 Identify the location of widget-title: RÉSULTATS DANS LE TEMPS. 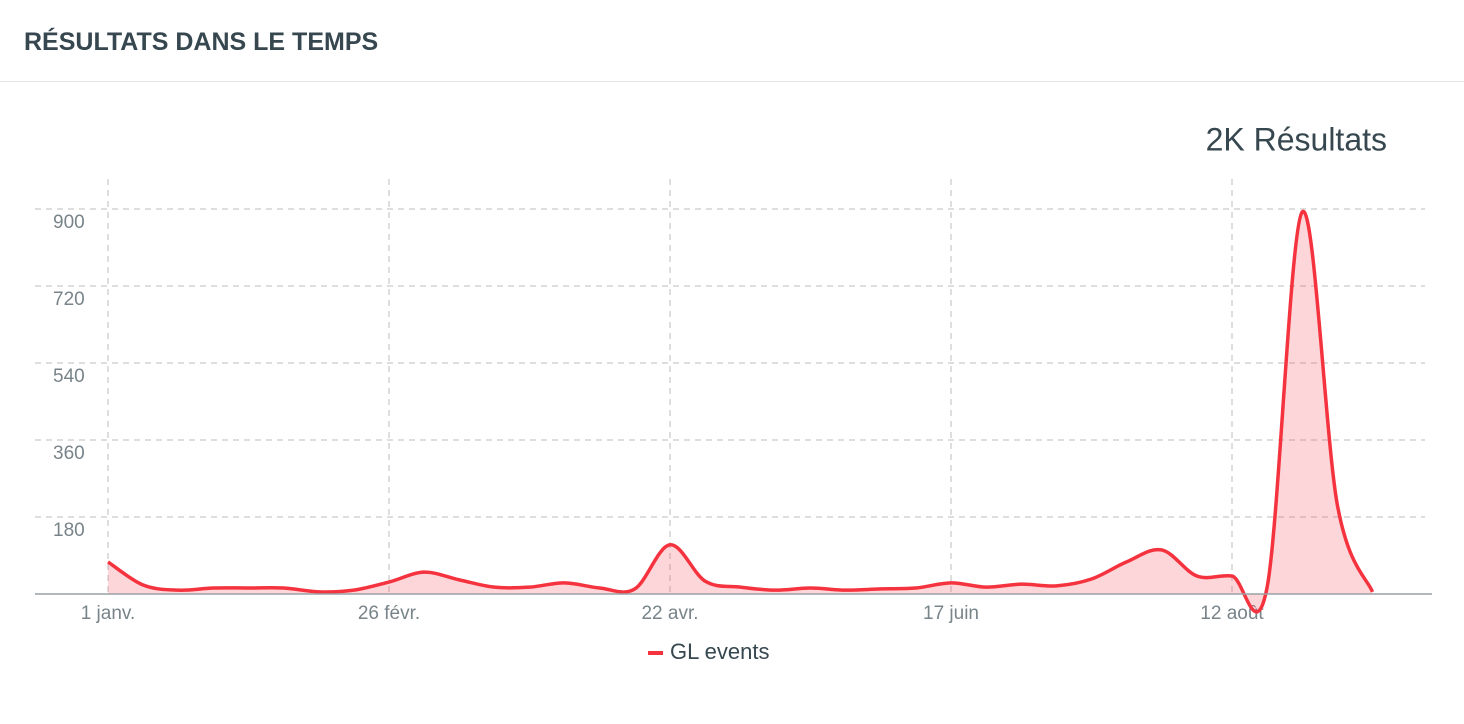
(201, 42).